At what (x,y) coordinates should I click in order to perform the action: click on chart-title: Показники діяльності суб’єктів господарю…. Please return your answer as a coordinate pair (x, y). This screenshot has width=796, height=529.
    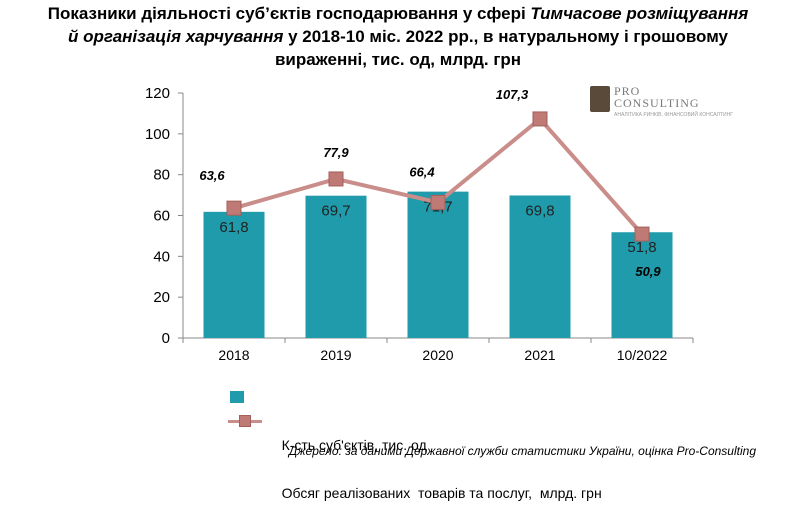
    Looking at the image, I should click on (398, 36).